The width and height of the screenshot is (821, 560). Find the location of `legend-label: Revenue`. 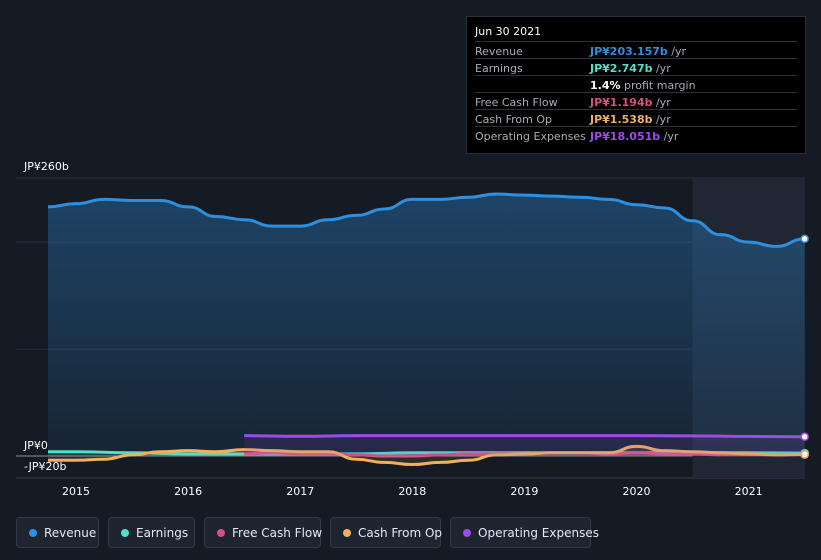

legend-label: Revenue is located at coordinates (70, 533).